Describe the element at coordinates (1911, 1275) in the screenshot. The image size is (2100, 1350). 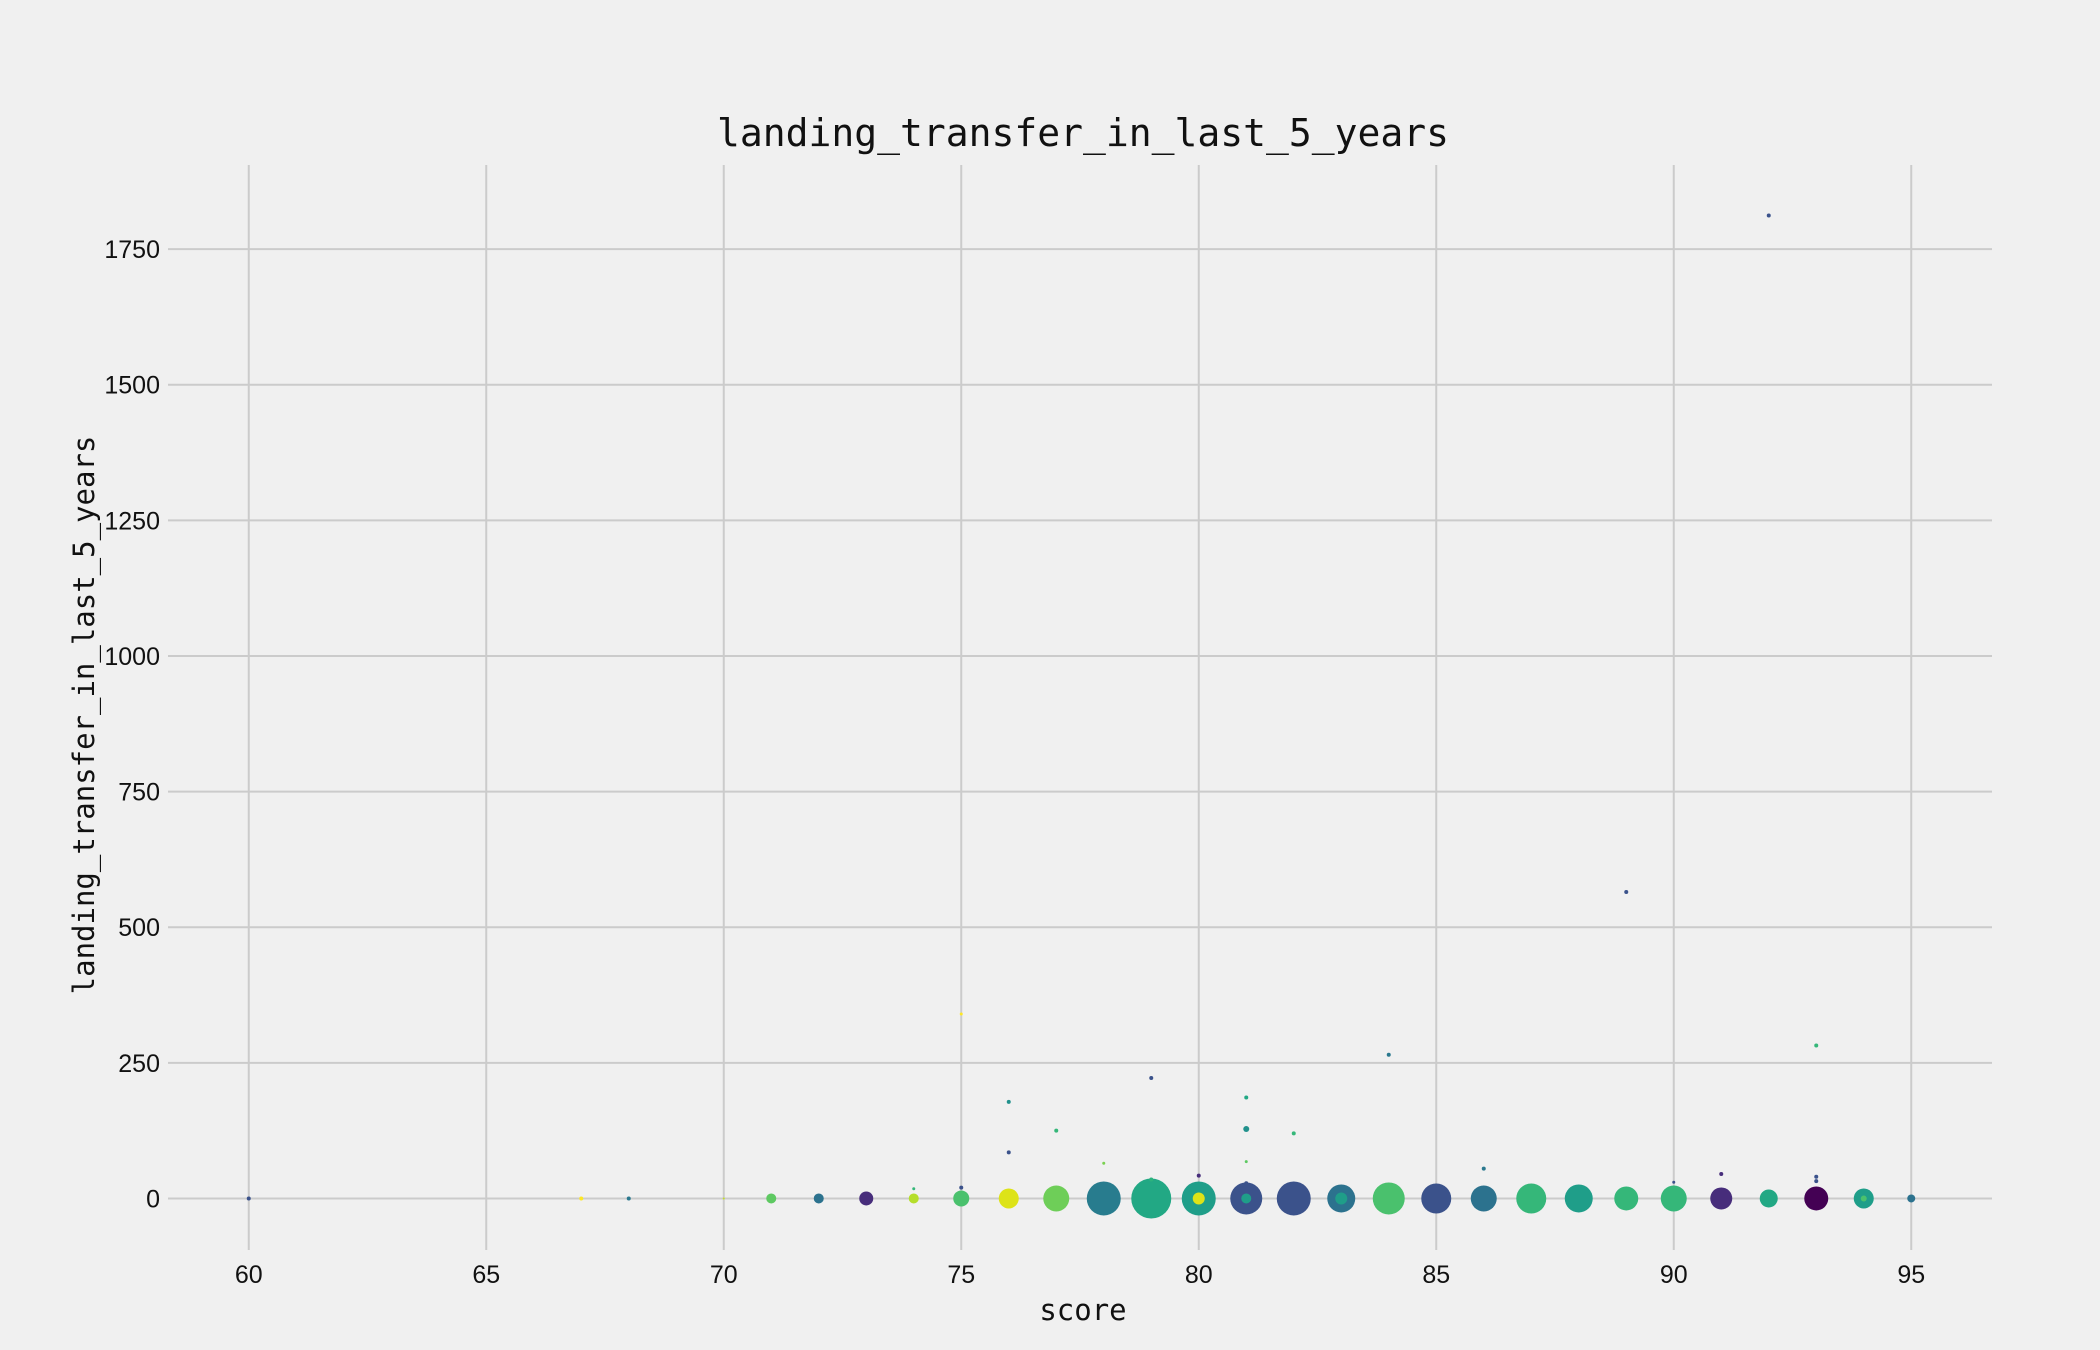
I see `x-tick-label: 95` at that location.